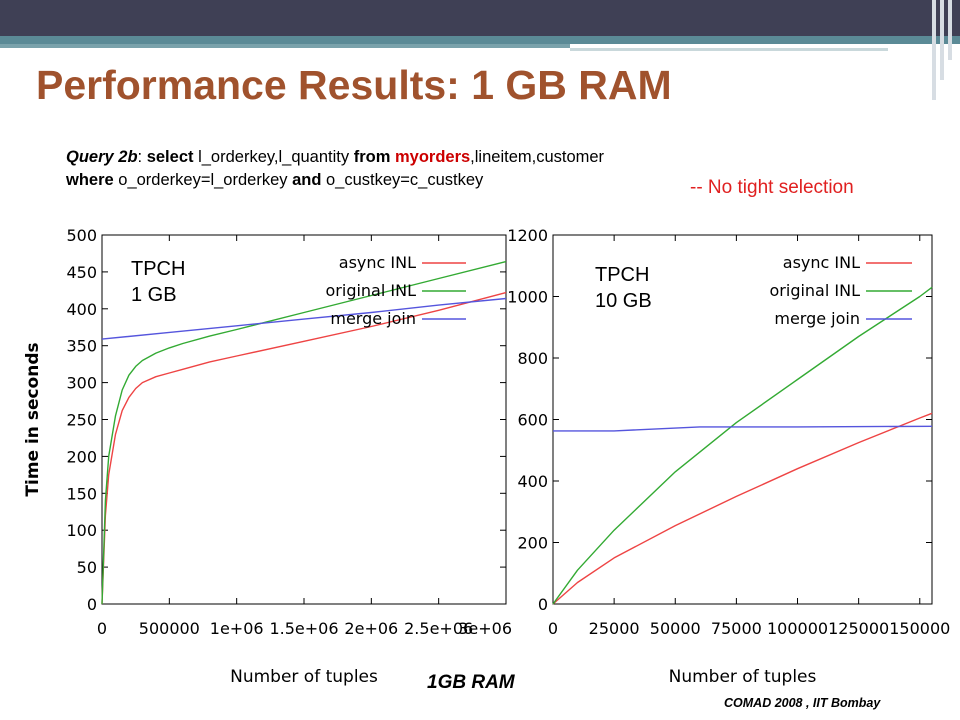 The image size is (960, 720). What do you see at coordinates (729, 49) in the screenshot?
I see `header-divider-line-light` at bounding box center [729, 49].